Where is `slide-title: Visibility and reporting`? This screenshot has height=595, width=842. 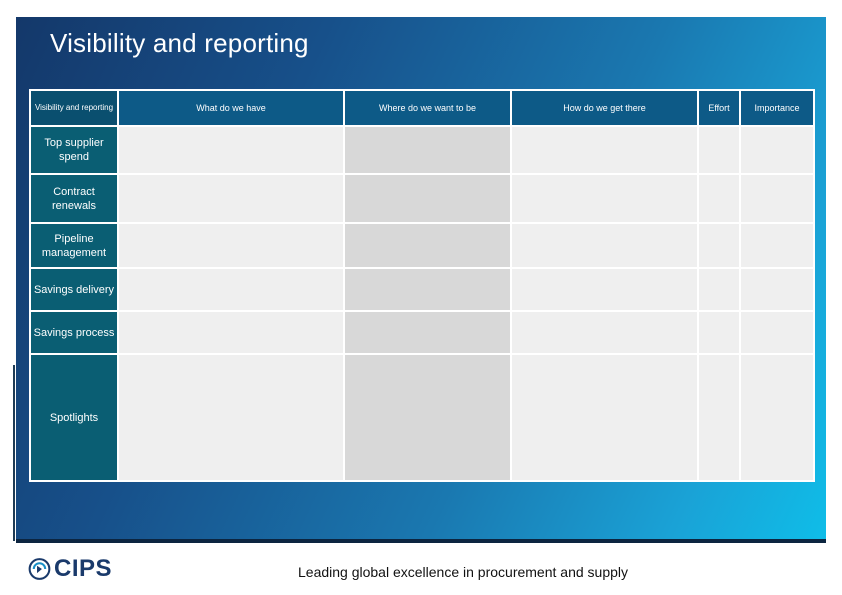 slide-title: Visibility and reporting is located at coordinates (179, 43).